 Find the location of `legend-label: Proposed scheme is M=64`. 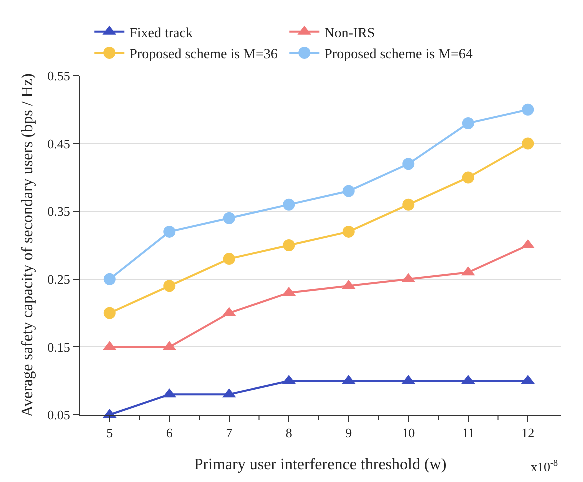

legend-label: Proposed scheme is M=64 is located at coordinates (398, 54).